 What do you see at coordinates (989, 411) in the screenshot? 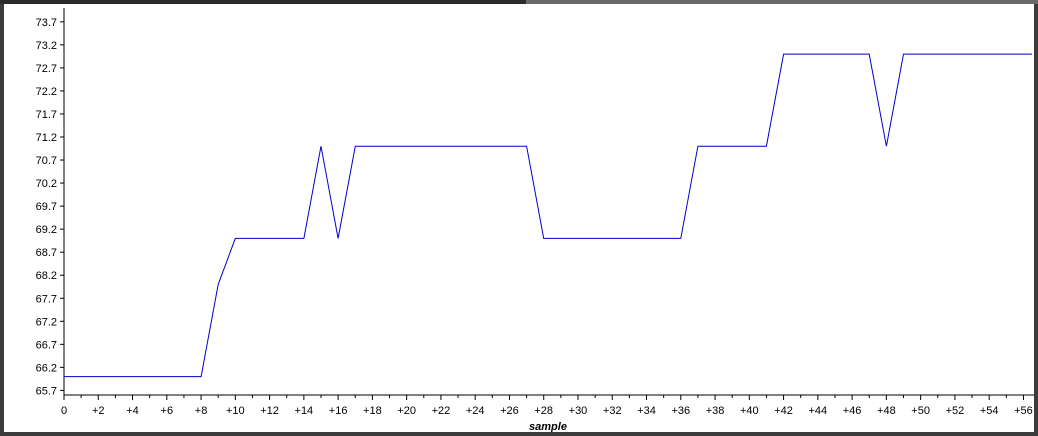
I see `x-tick-label: +54` at bounding box center [989, 411].